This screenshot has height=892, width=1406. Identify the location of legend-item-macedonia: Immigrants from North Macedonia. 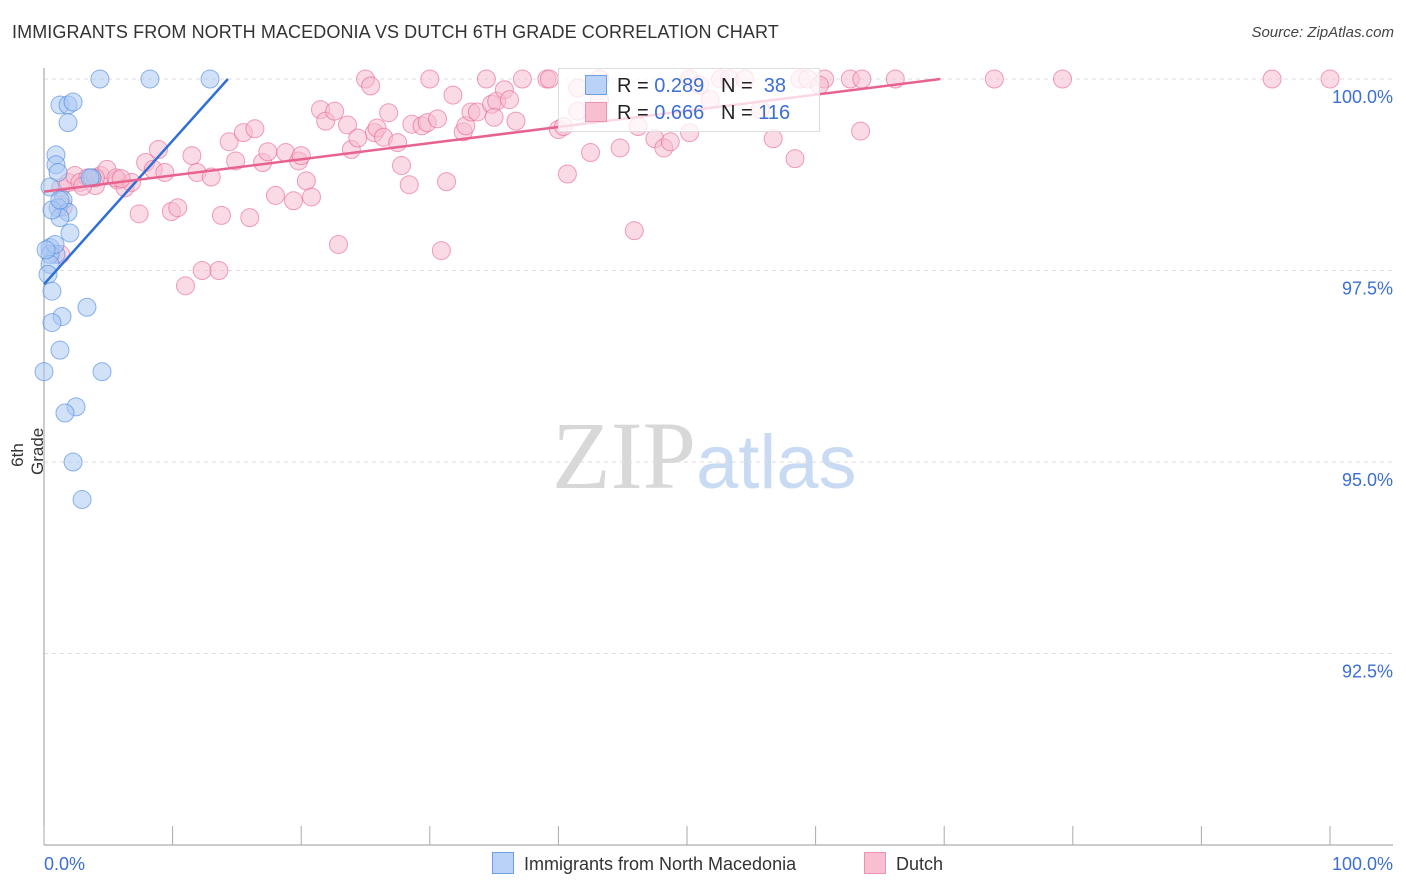
(644, 863).